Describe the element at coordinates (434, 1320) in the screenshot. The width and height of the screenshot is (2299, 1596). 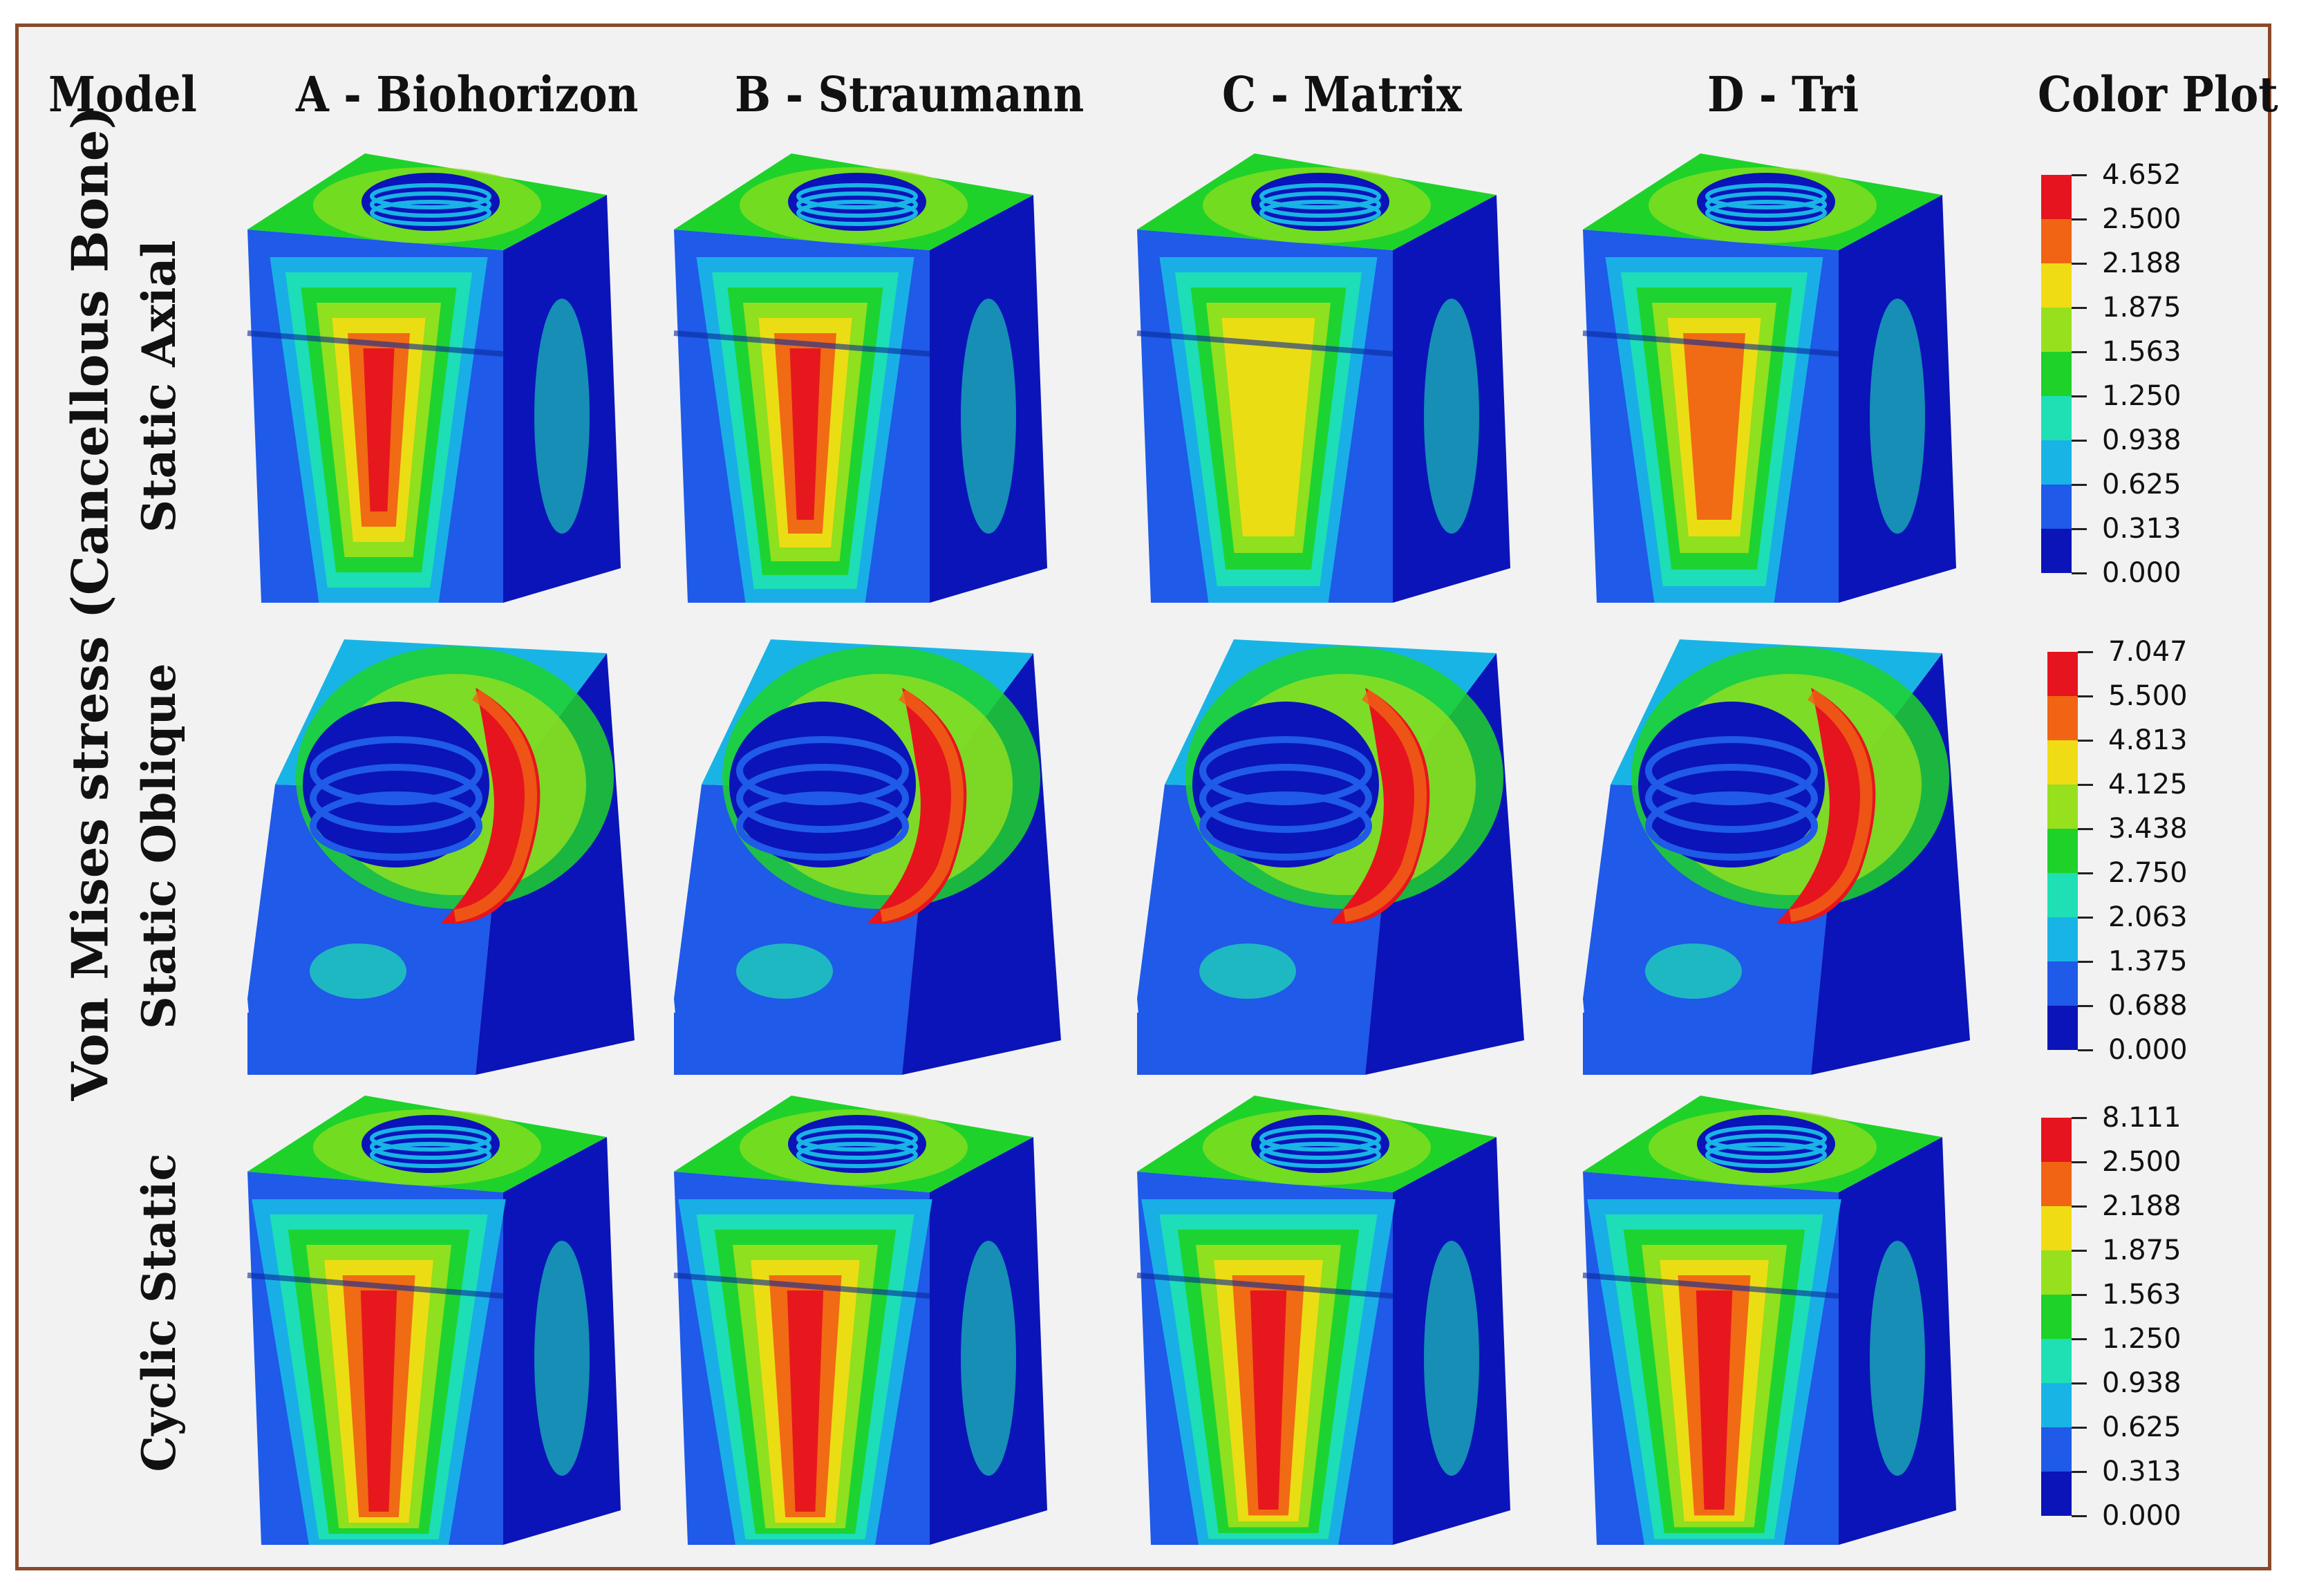
I see `stress-model-r2-c0` at that location.